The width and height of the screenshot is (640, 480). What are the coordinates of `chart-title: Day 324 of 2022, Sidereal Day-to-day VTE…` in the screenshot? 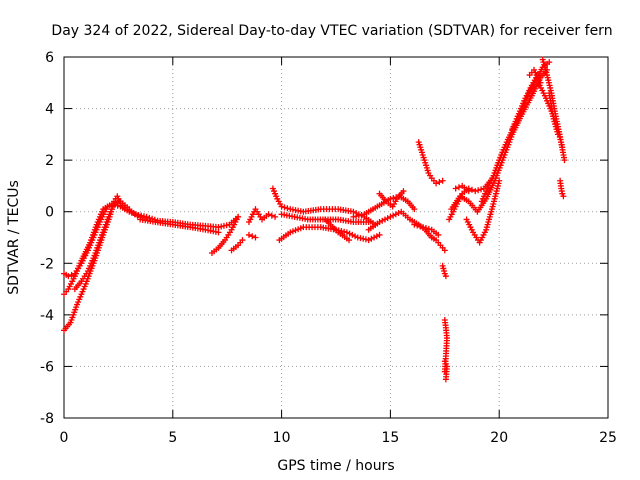 It's located at (331, 31).